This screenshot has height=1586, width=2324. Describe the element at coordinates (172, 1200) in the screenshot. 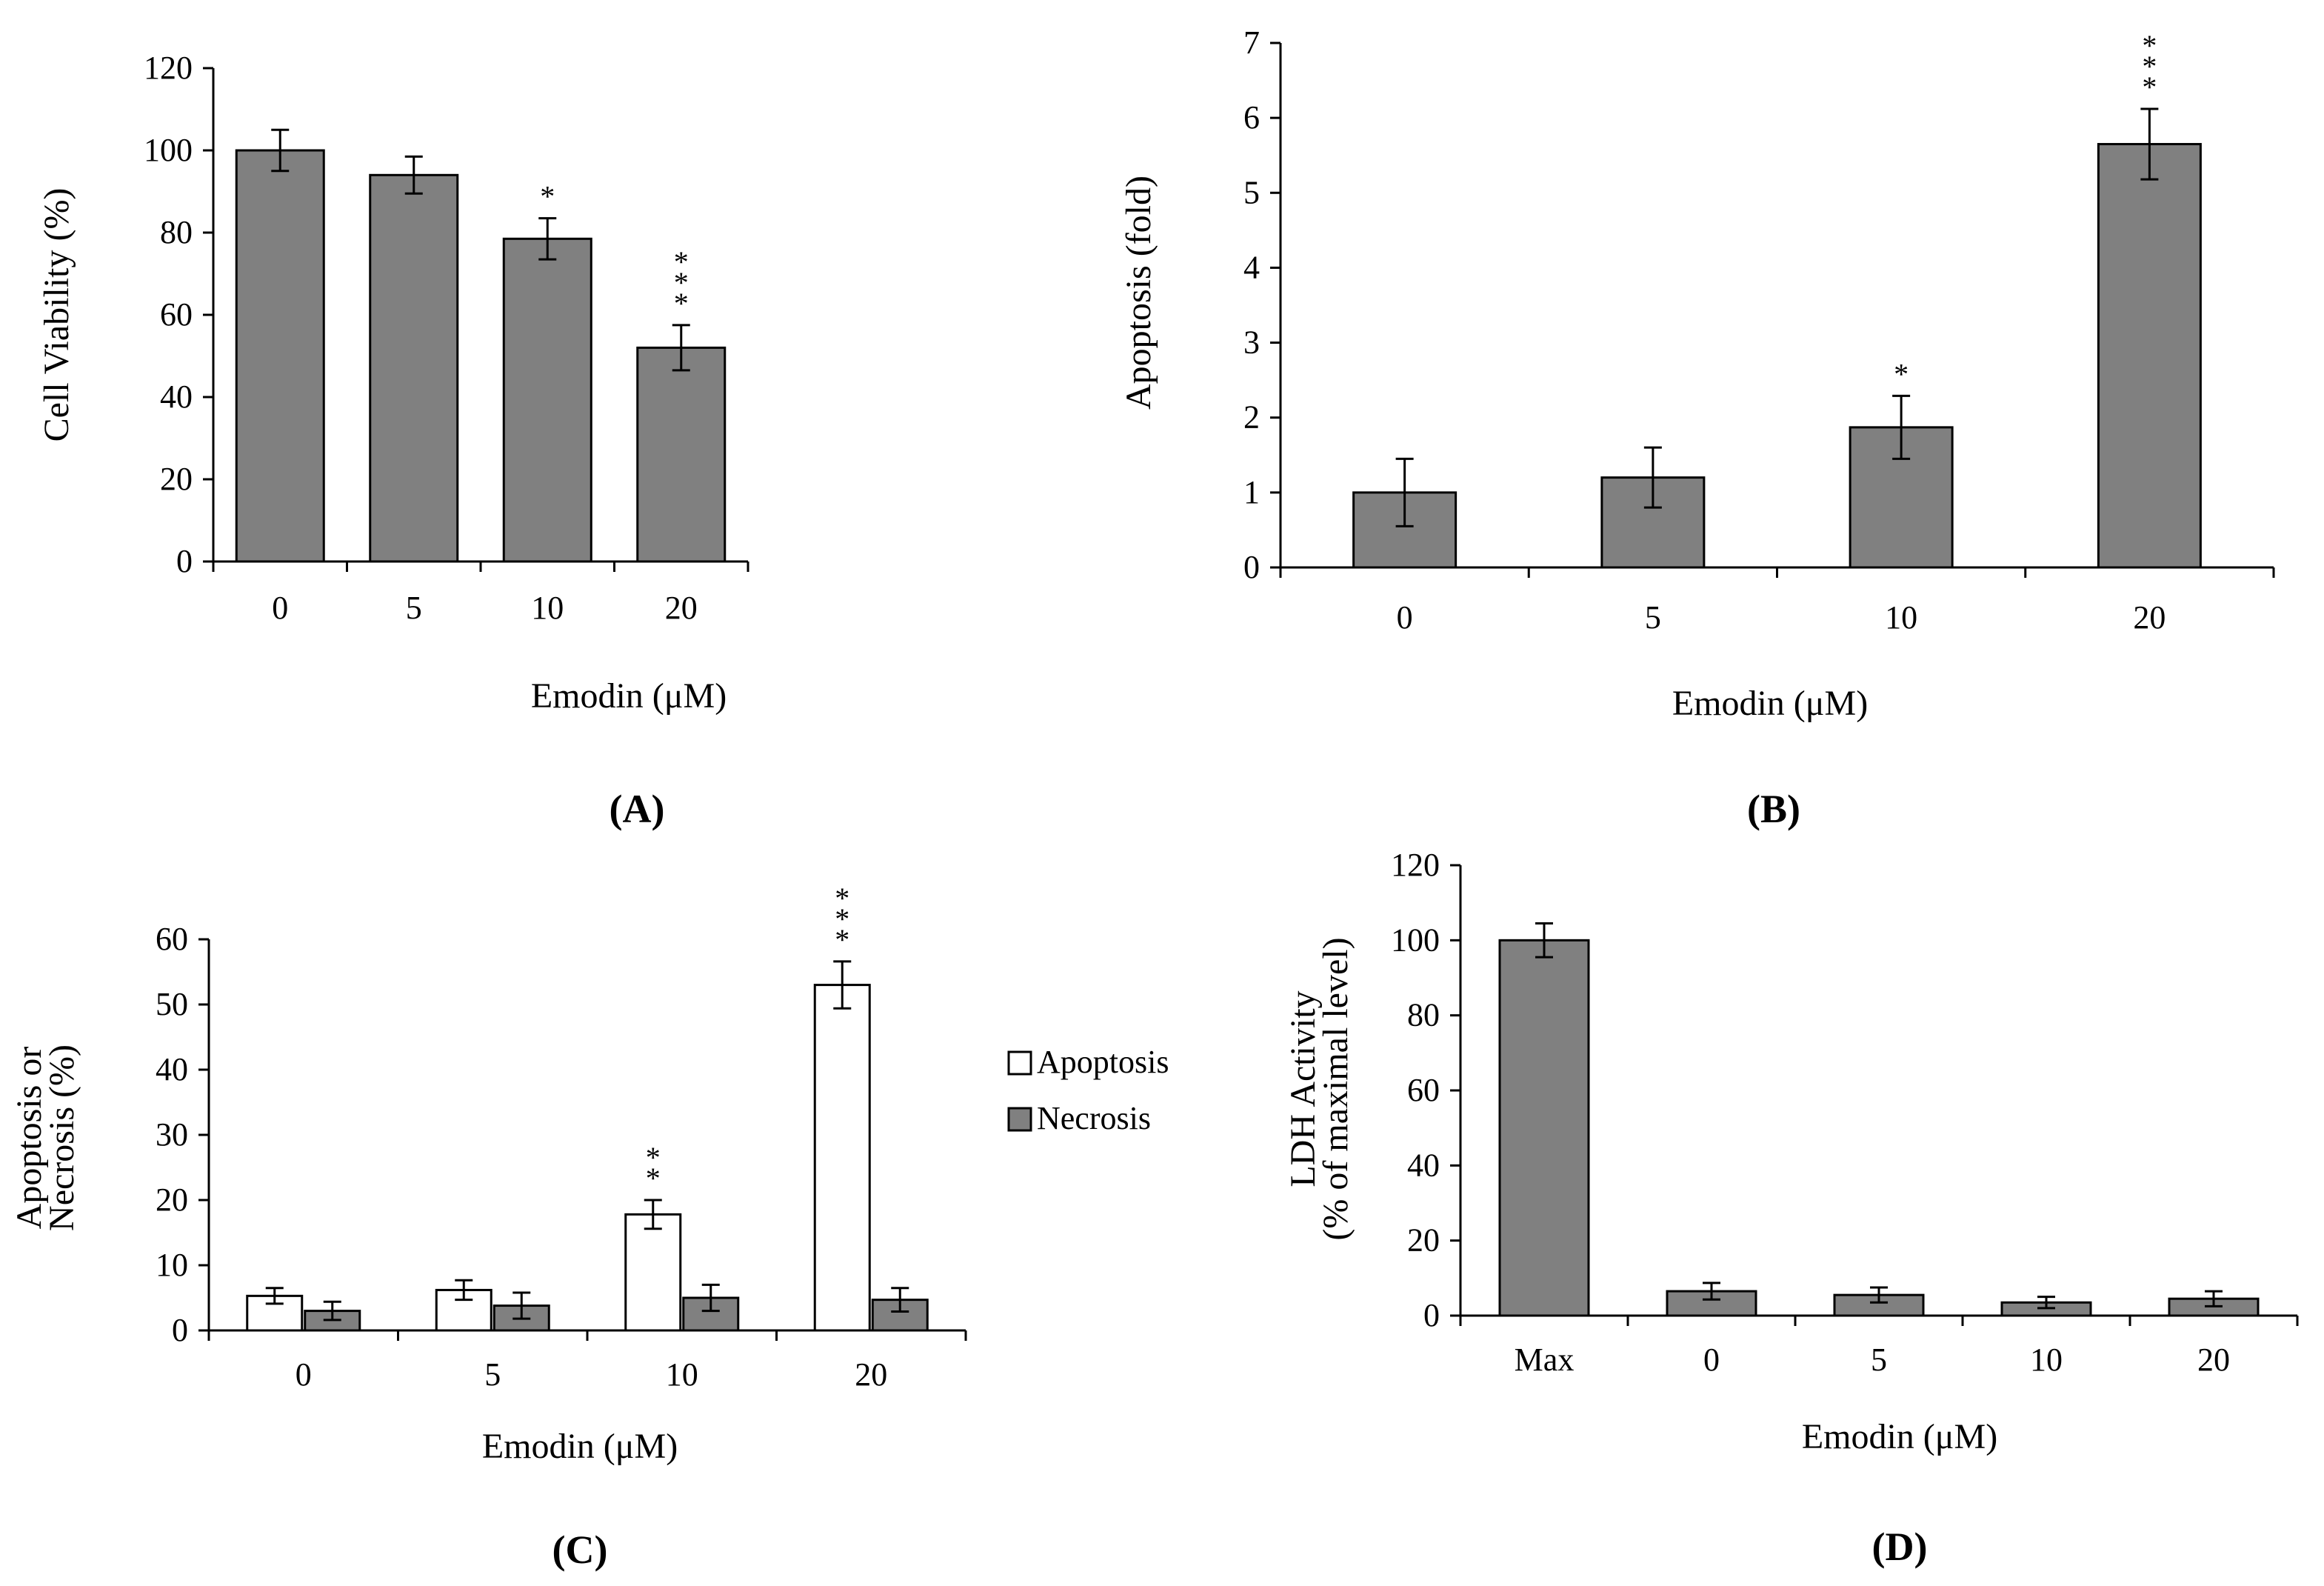

I see `panel-c-y-tick-label: 20` at that location.